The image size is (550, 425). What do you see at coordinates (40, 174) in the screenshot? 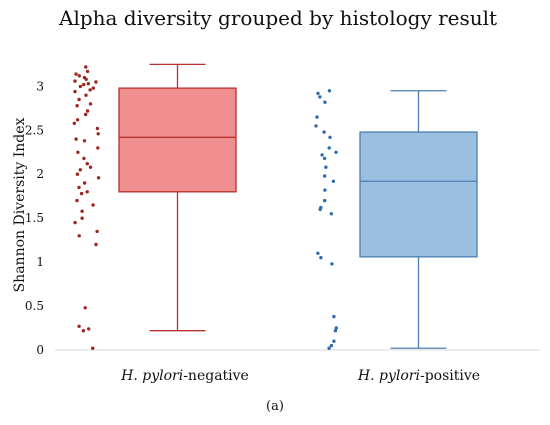
I see `y-tick-label: 2` at bounding box center [40, 174].